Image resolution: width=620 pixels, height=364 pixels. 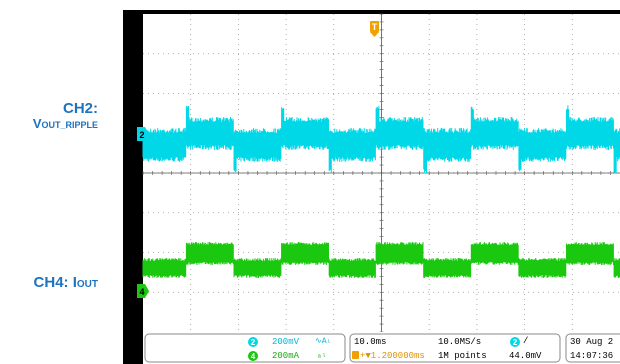 I want to click on acquisition-readout-box, so click(x=455, y=348).